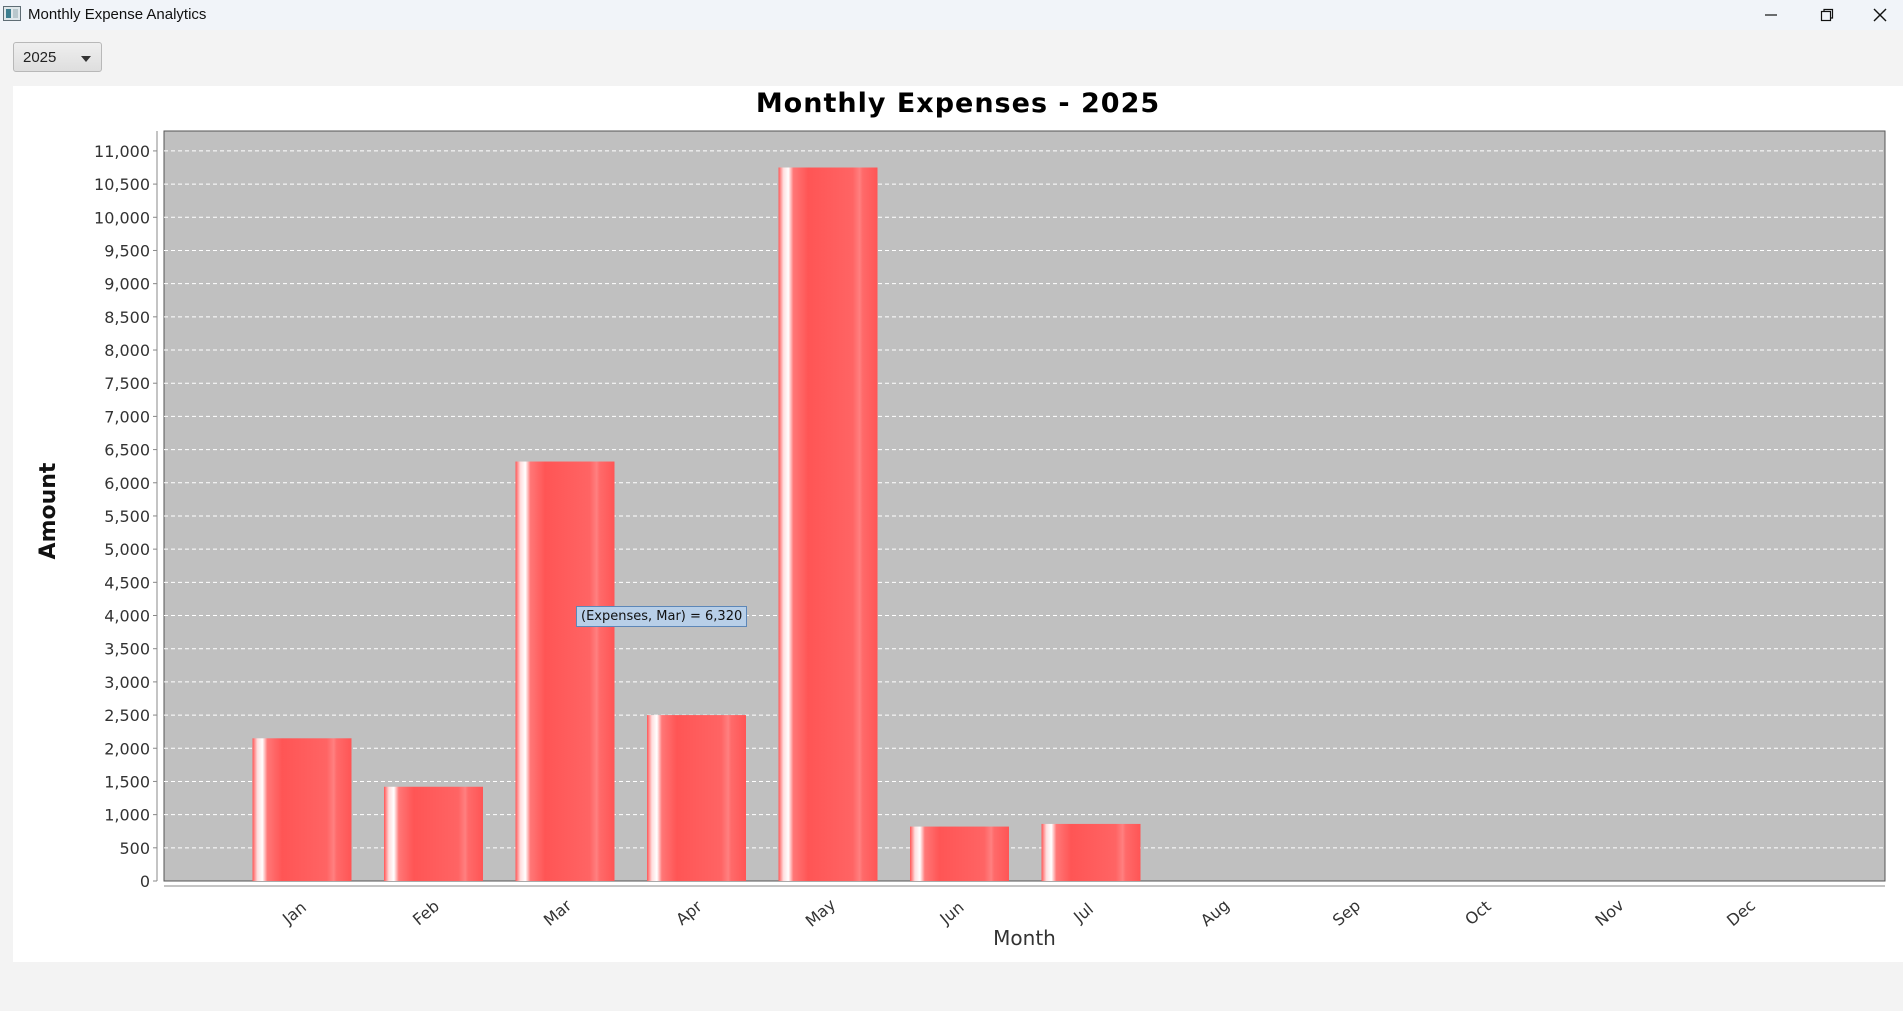  I want to click on y-tick-label: 2,000, so click(127, 748).